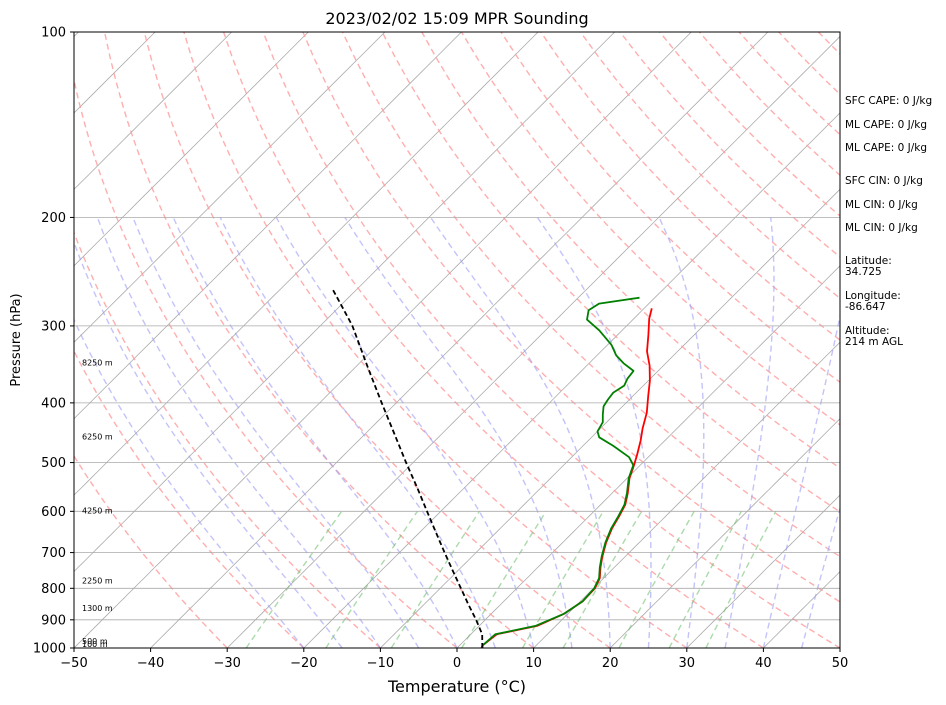 Image resolution: width=946 pixels, height=705 pixels. Describe the element at coordinates (97, 510) in the screenshot. I see `height-label: 4250 m` at that location.